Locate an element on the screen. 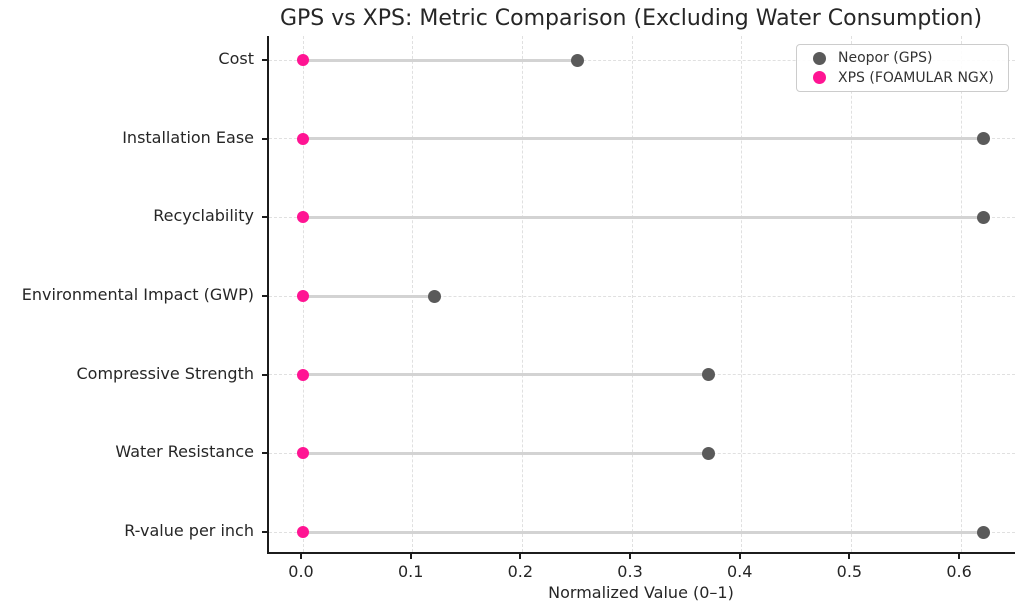 This screenshot has width=1024, height=611. x-tick-label: 0.4 is located at coordinates (739, 571).